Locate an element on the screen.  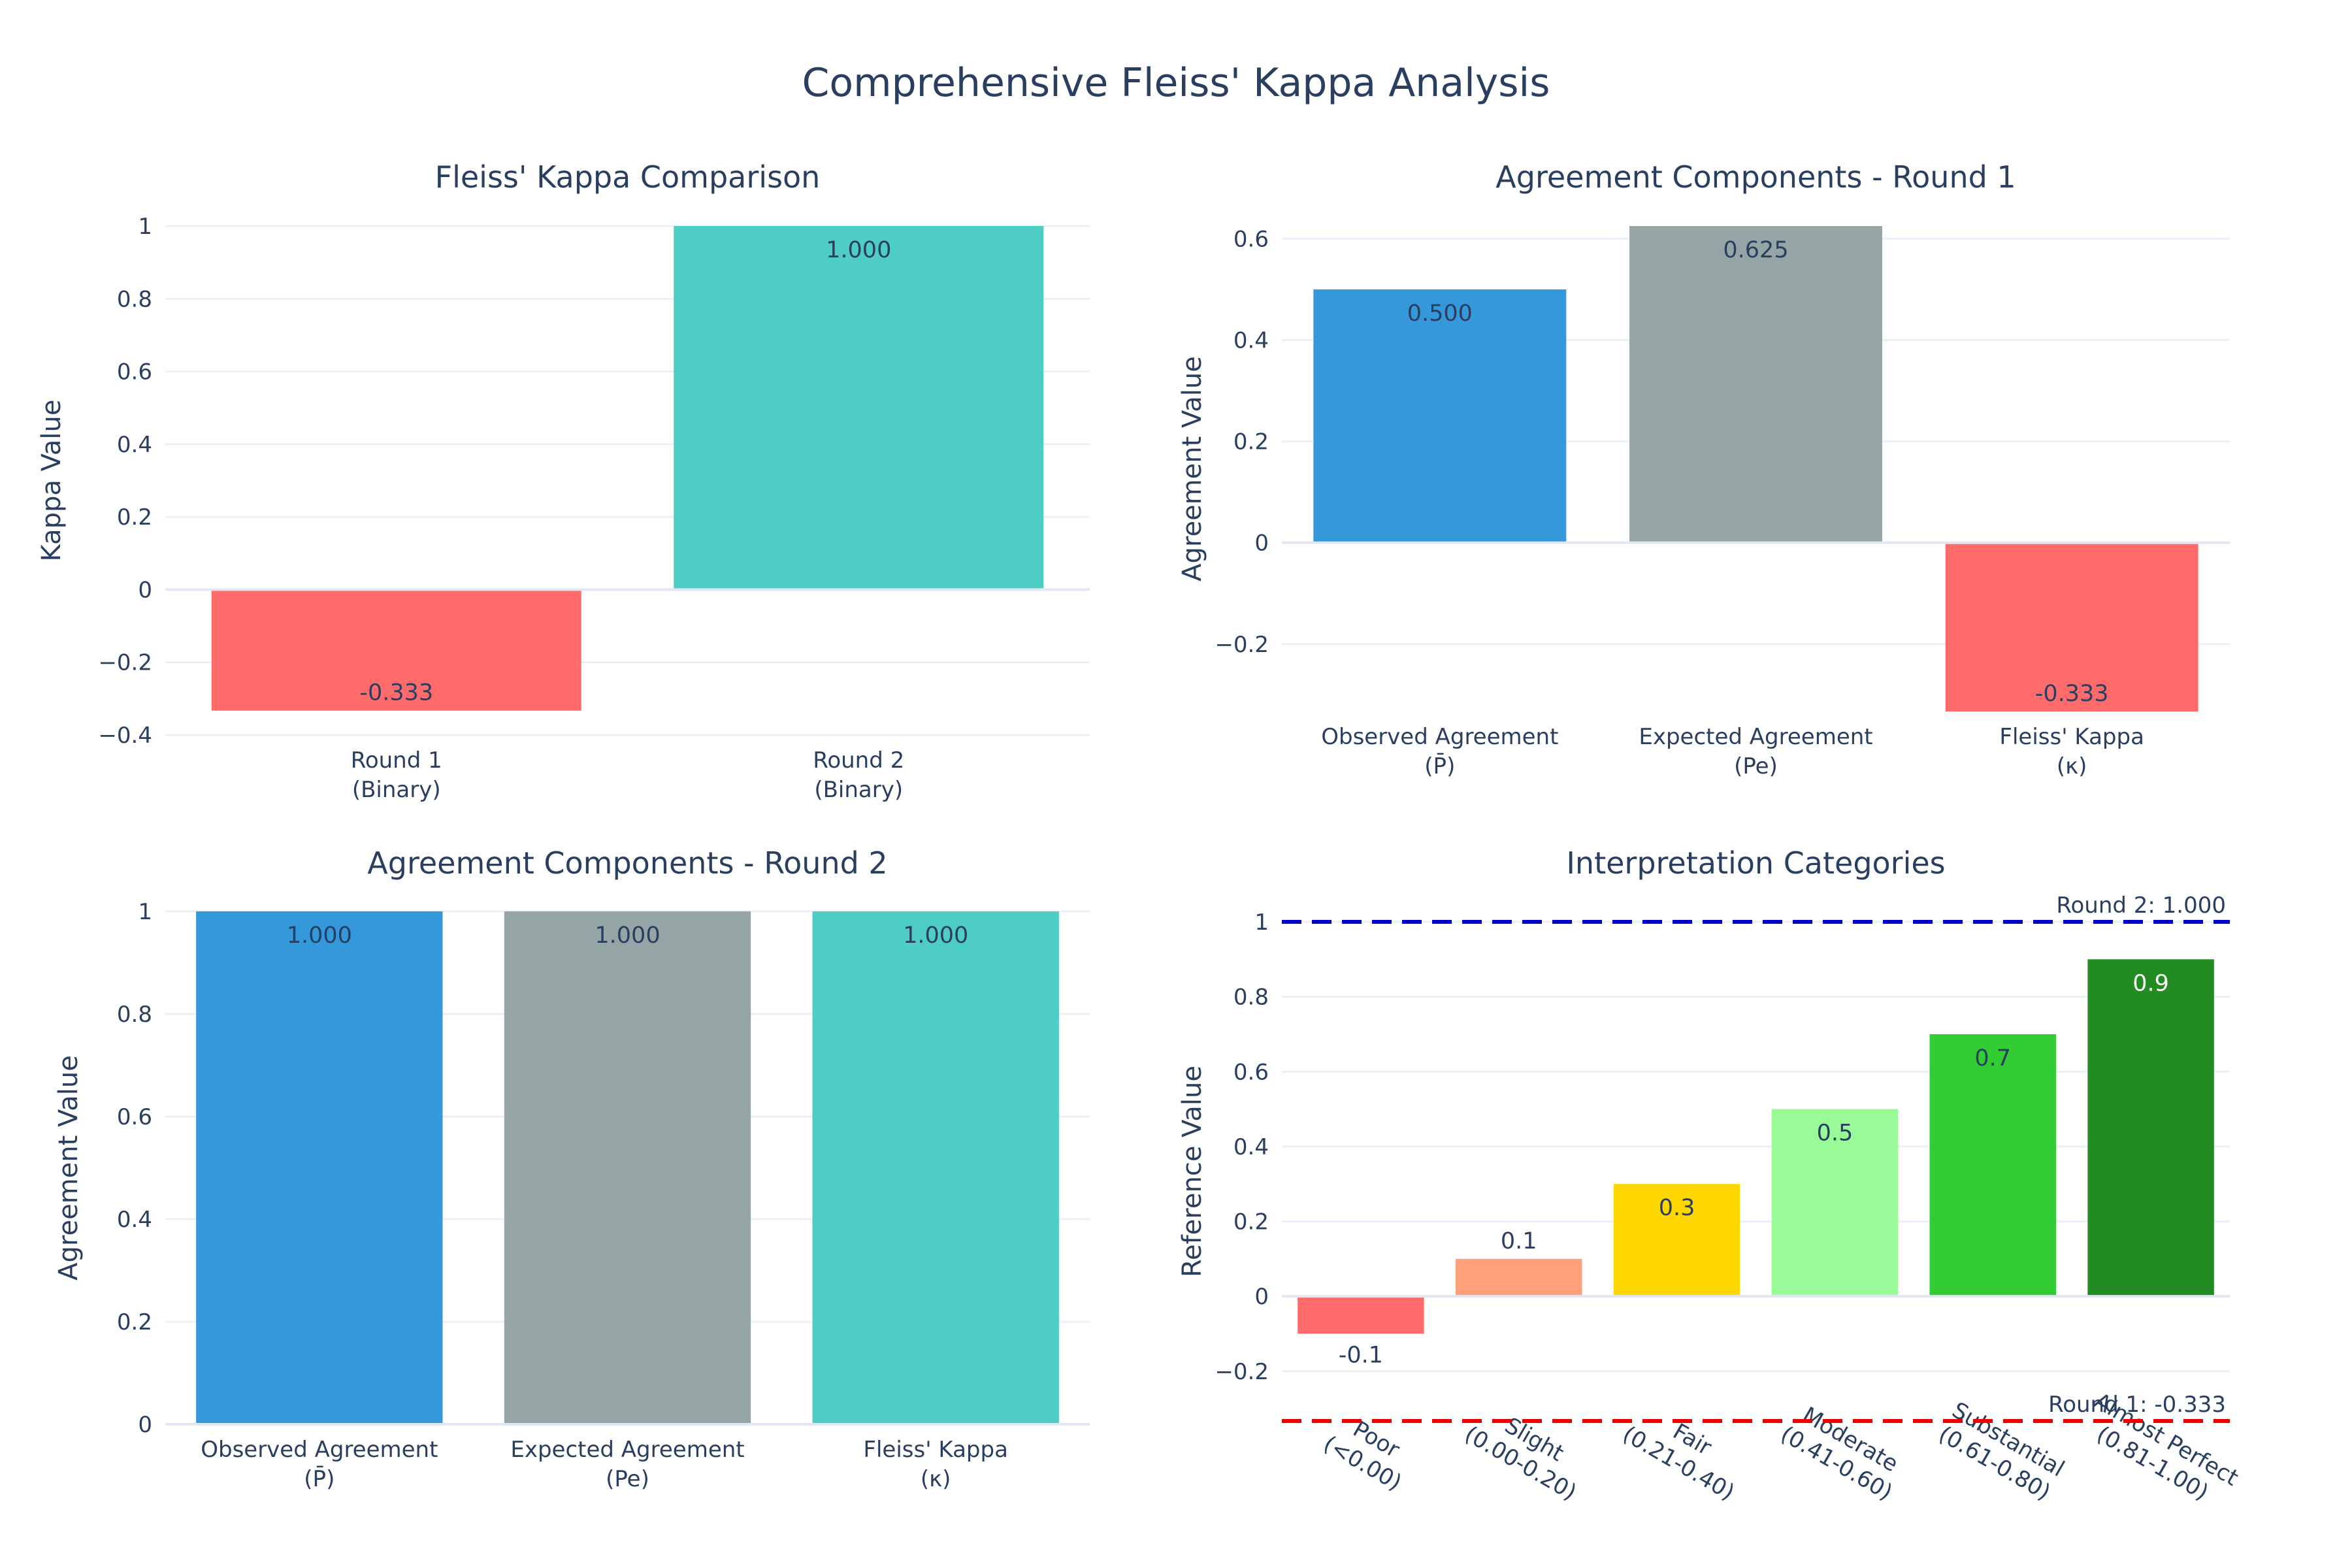
y-tick-label: −0.4 is located at coordinates (125, 736).